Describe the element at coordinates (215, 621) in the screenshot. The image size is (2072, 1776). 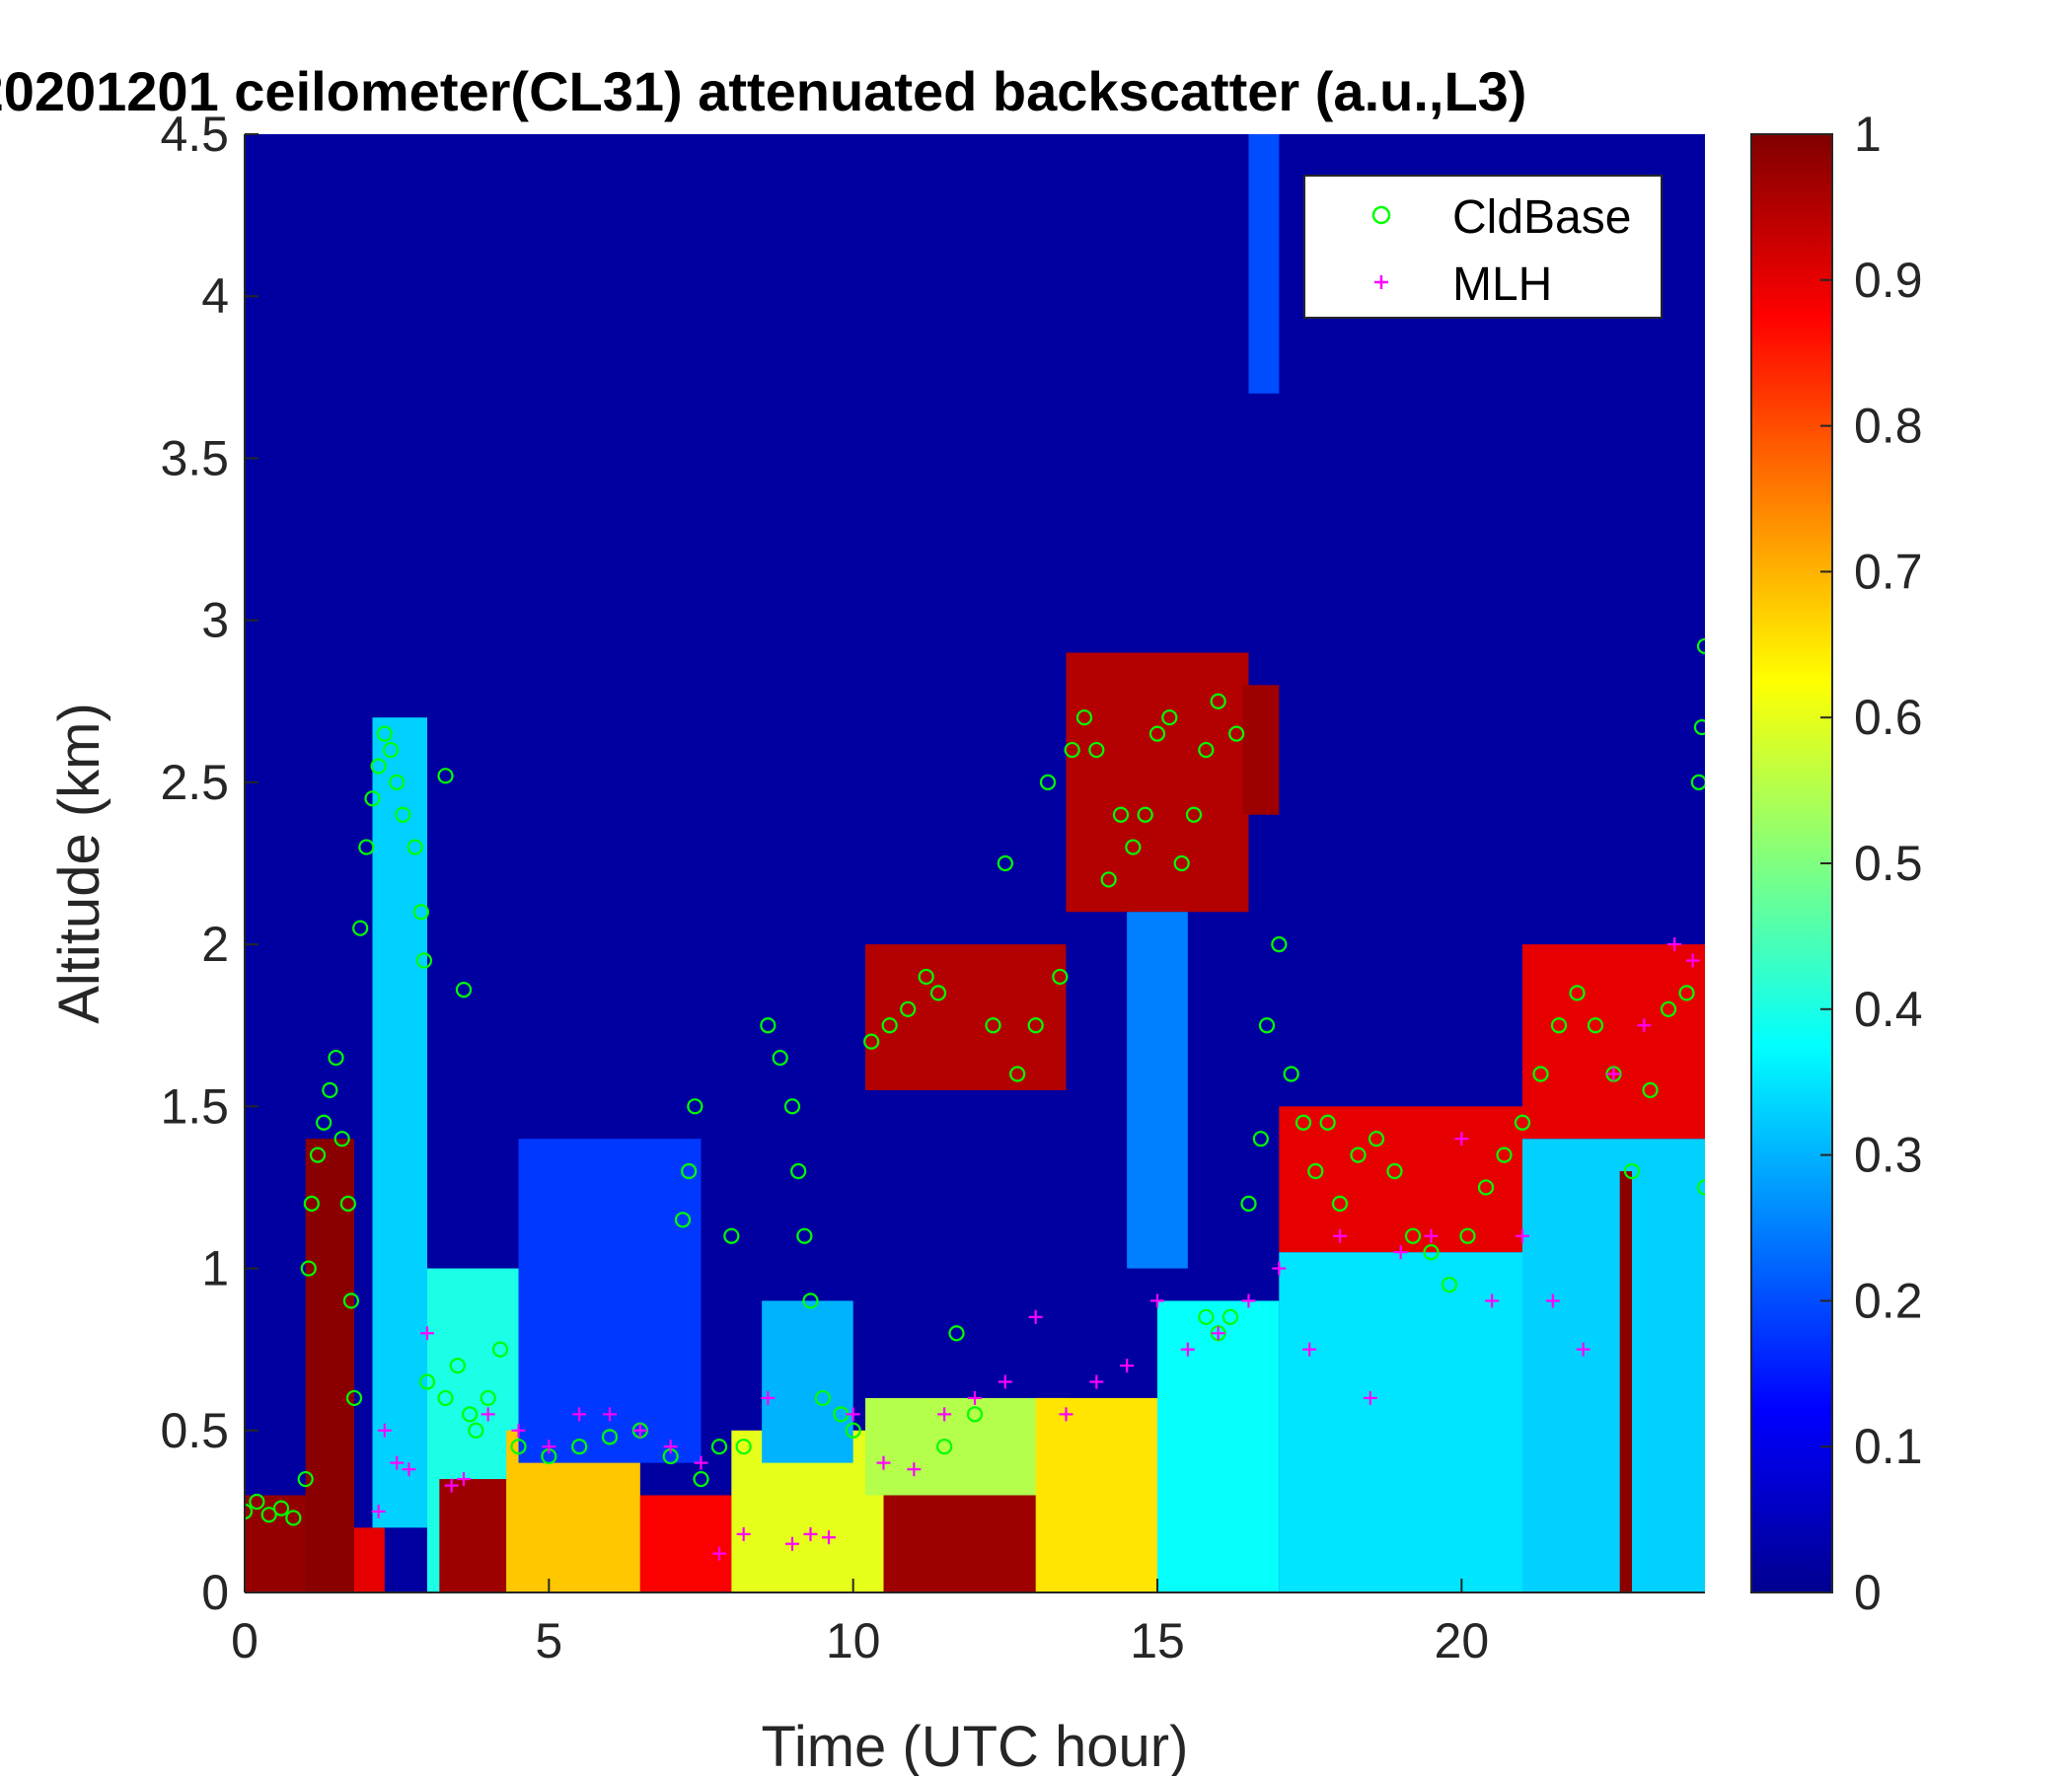
I see `y-tick-label-6: 3` at that location.